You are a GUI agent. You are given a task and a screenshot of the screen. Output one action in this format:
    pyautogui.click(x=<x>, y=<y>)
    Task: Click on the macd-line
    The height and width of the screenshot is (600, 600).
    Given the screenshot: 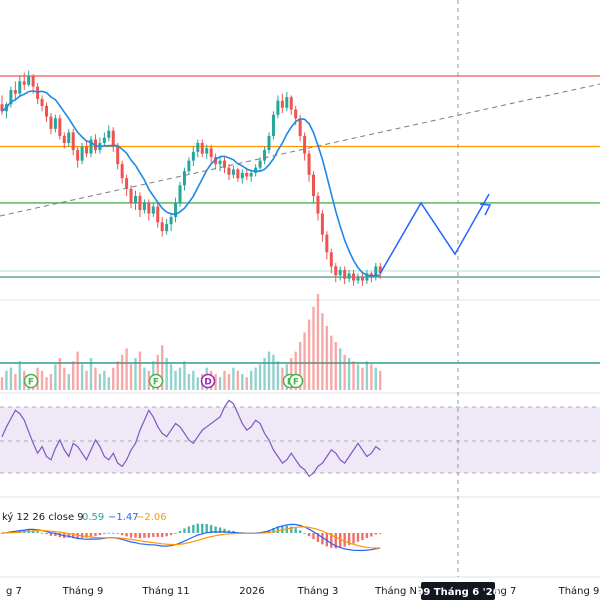 What is the action you would take?
    pyautogui.click(x=191, y=537)
    